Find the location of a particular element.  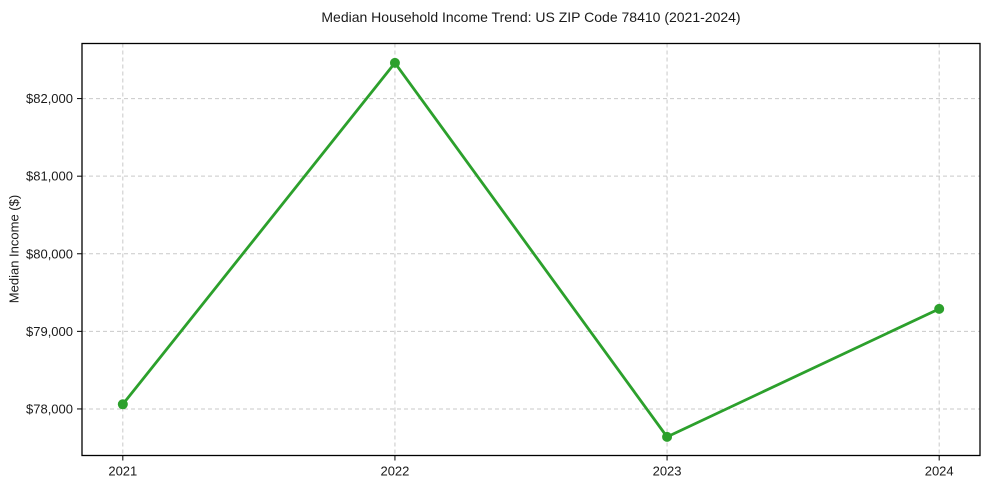

y-tick-label: $78,000 is located at coordinates (49, 408).